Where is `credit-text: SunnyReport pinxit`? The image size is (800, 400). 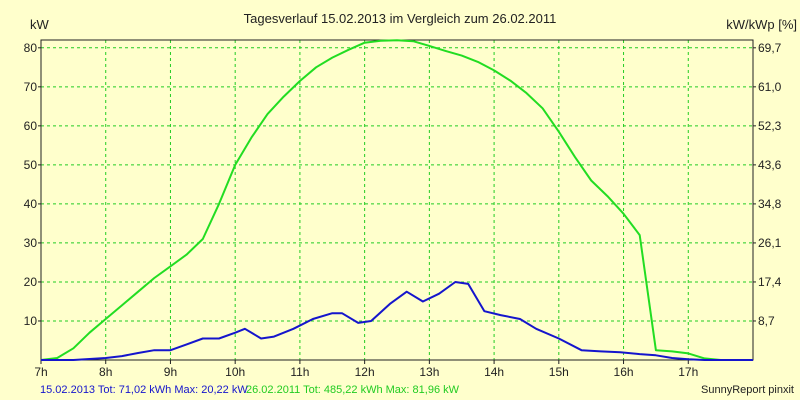 credit-text: SunnyReport pinxit is located at coordinates (747, 390).